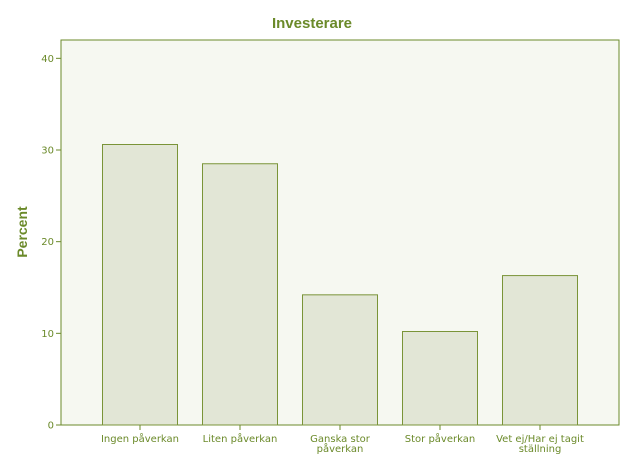  I want to click on y-ticks-group: 0 10 20 30 40, so click(51, 243).